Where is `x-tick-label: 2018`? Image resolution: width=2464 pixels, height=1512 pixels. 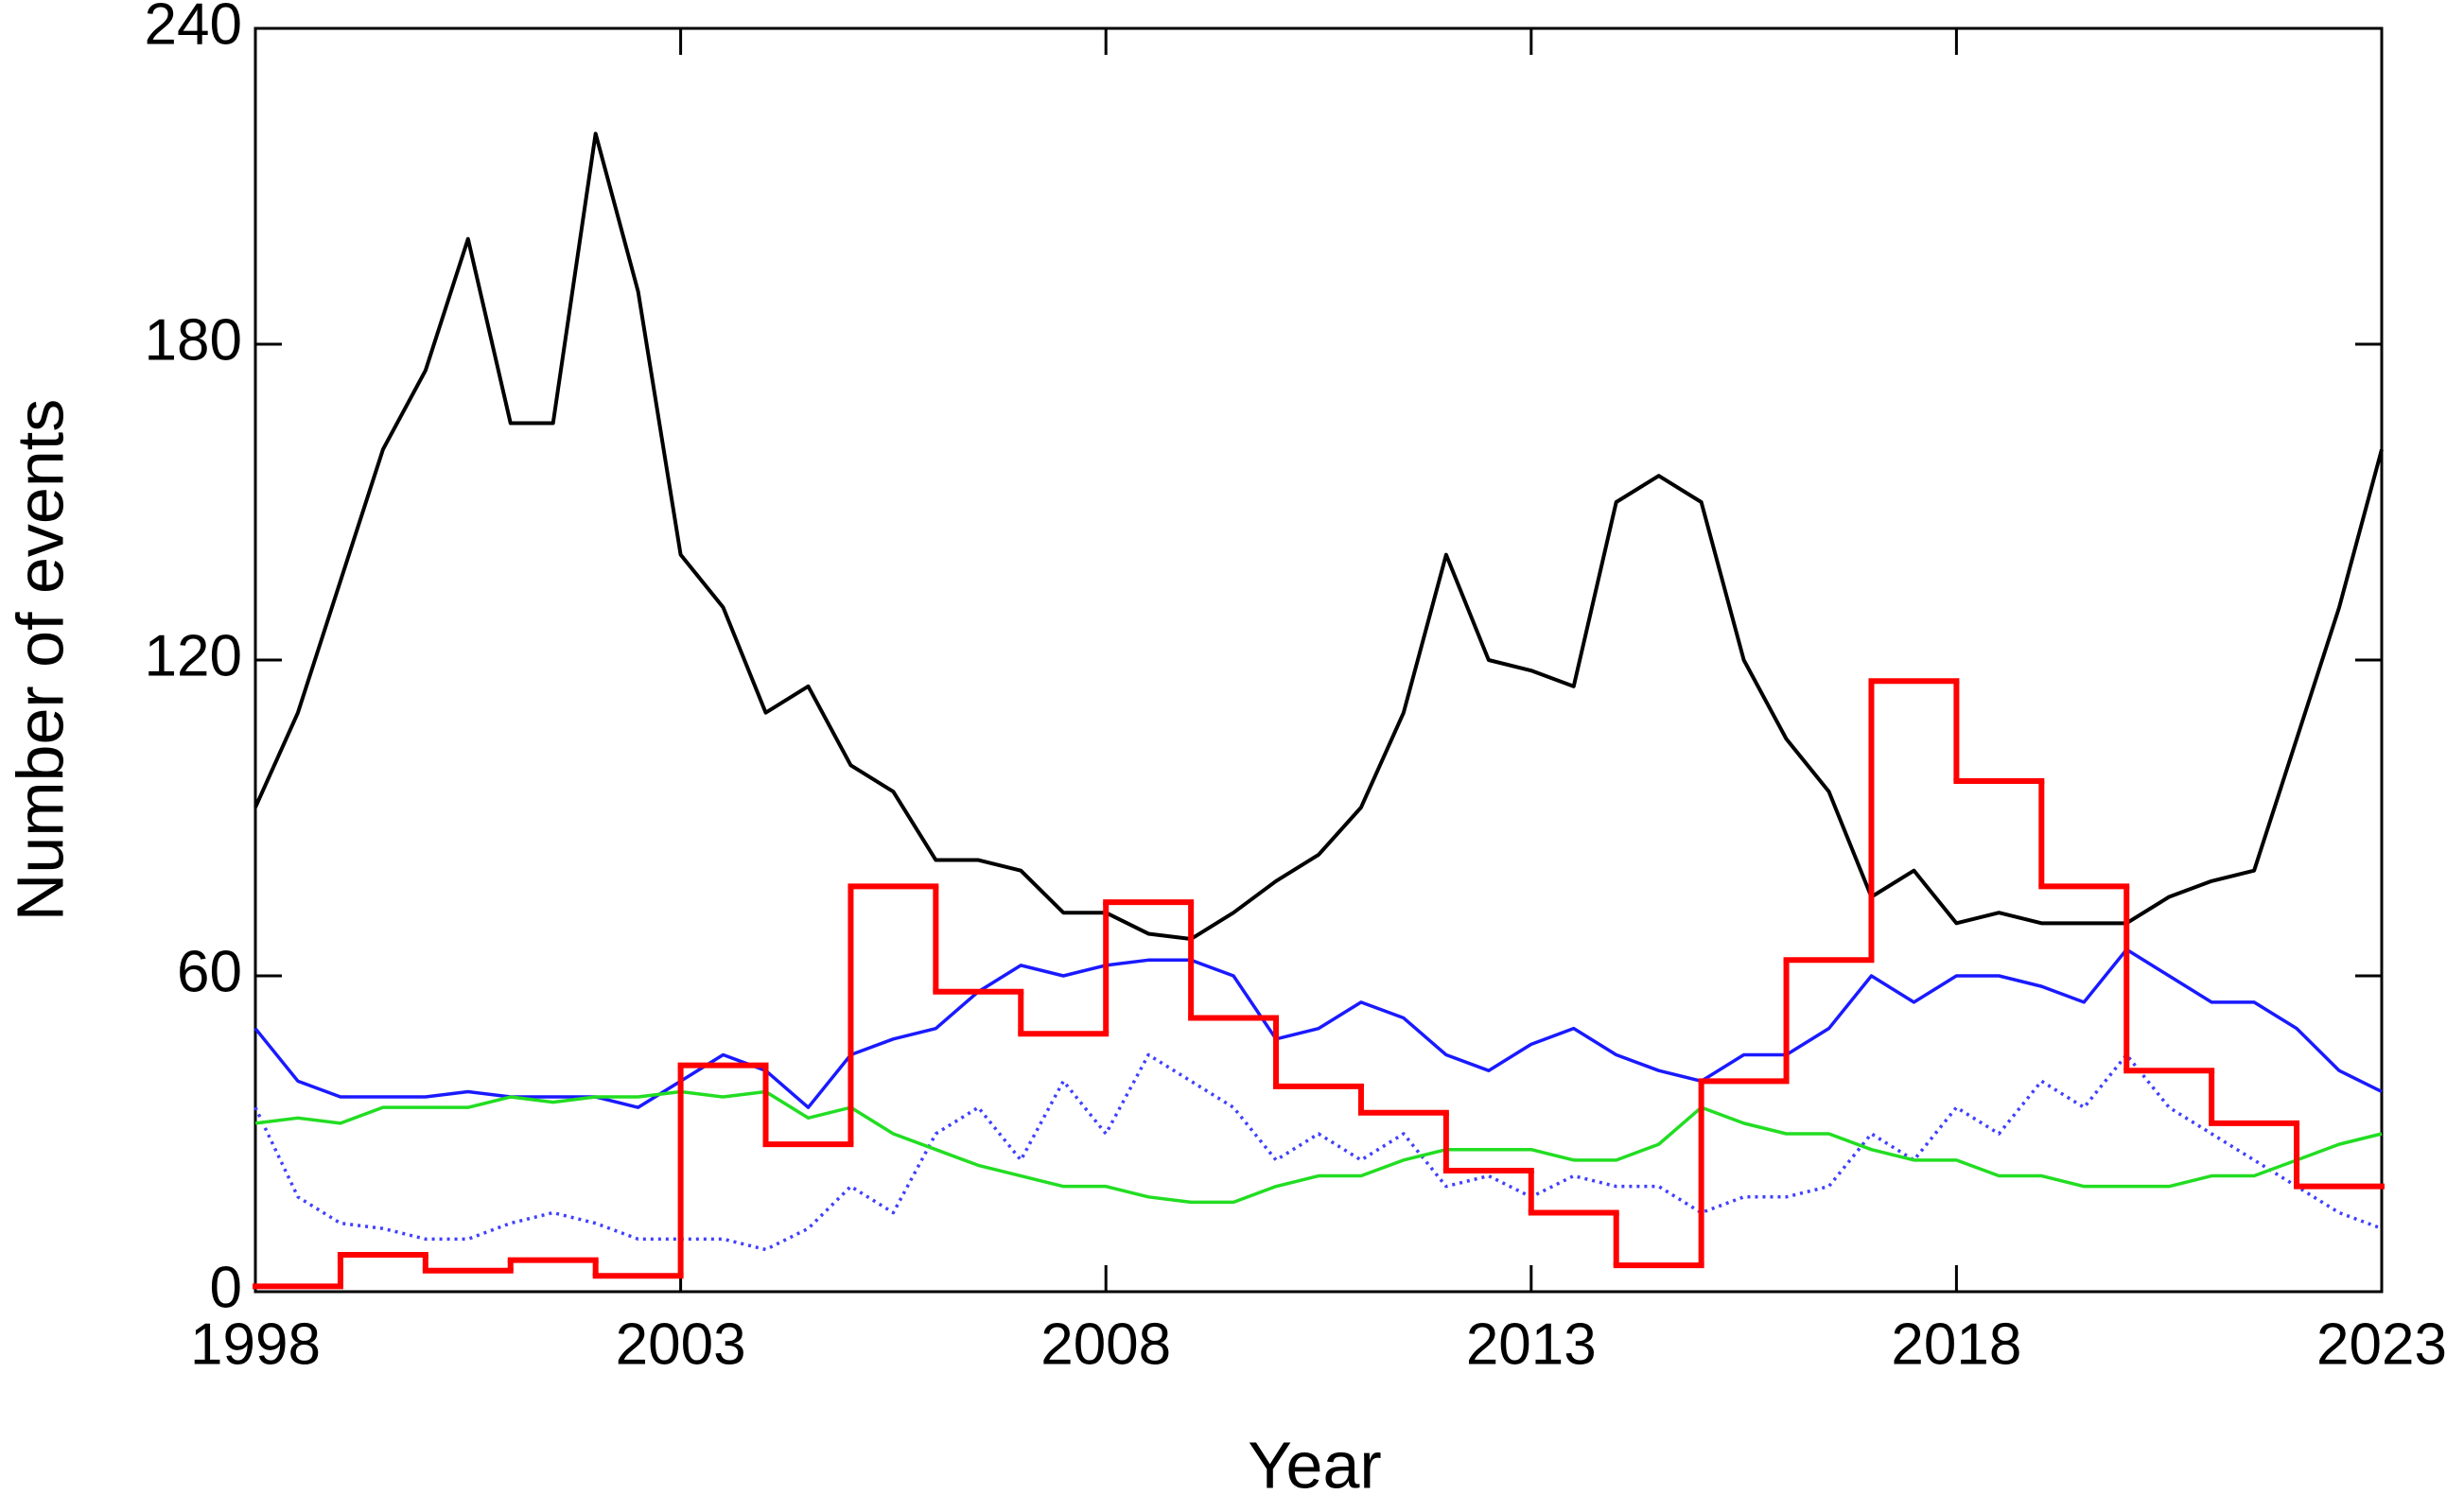 x-tick-label: 2018 is located at coordinates (1956, 1344).